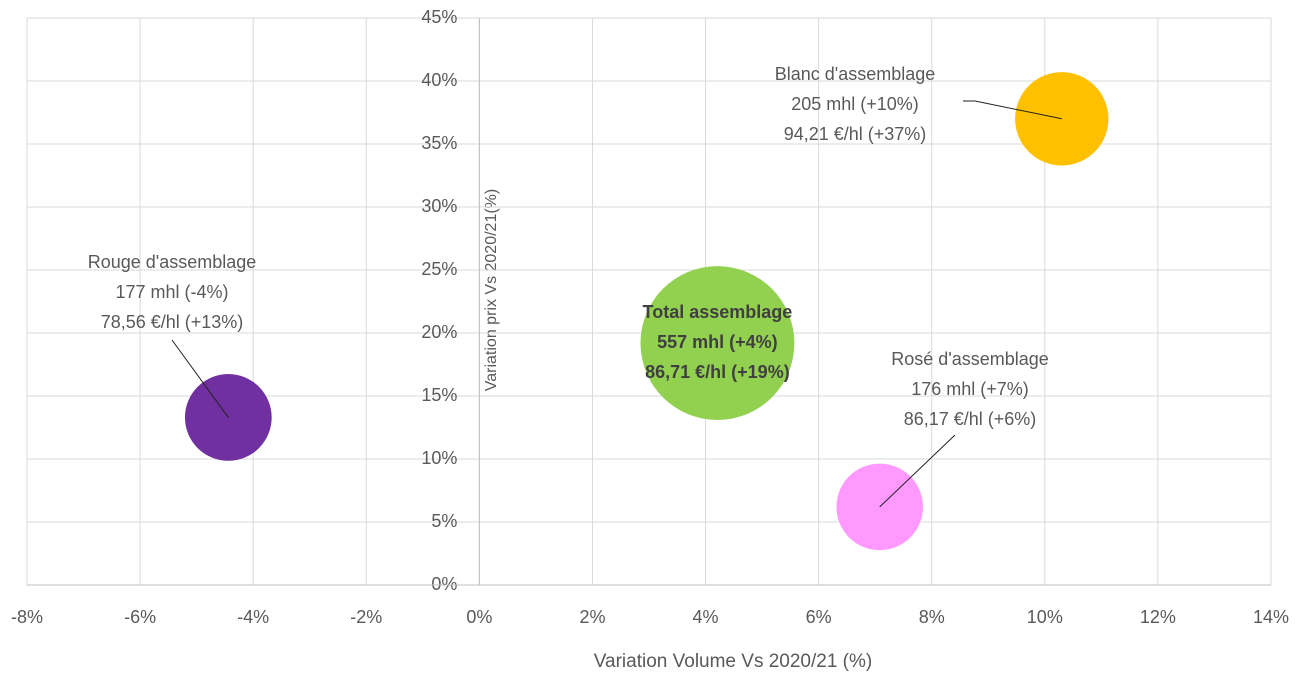  Describe the element at coordinates (592, 617) in the screenshot. I see `x-tick-label: 2%` at that location.